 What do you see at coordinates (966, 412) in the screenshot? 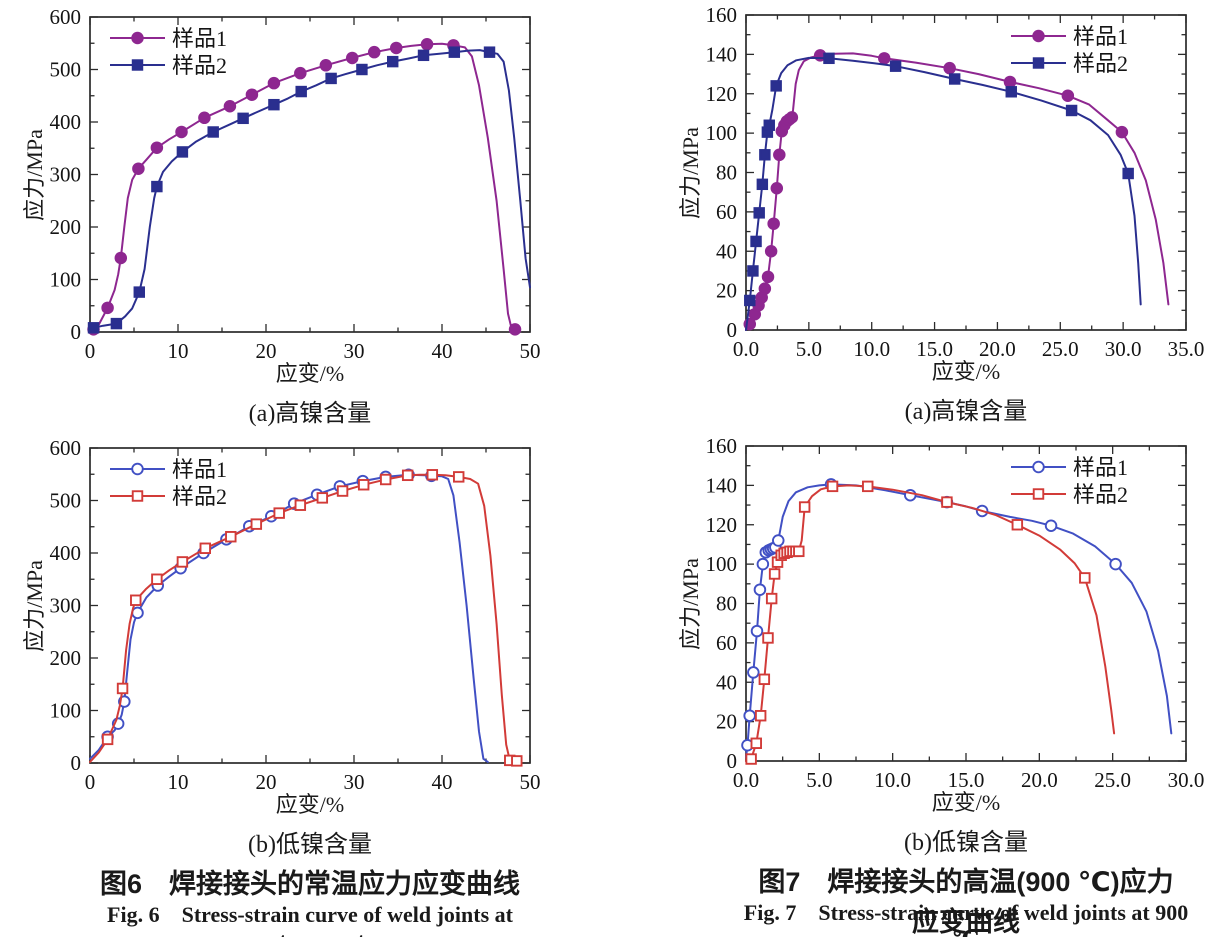
I see `fig7a-panel-caption: (a)高镍含量` at bounding box center [966, 412].